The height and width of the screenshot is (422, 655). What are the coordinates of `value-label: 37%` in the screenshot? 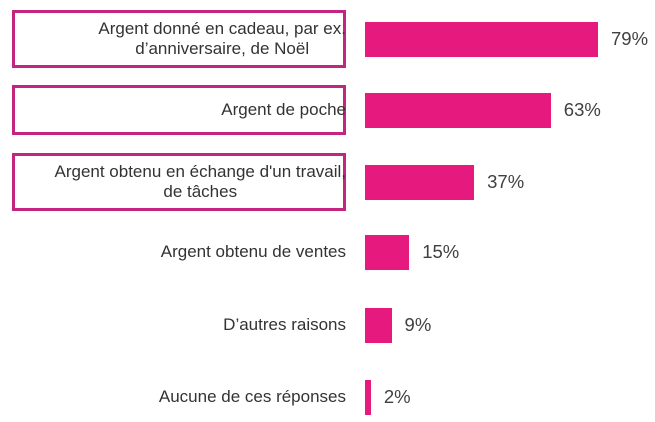 It's located at (506, 181).